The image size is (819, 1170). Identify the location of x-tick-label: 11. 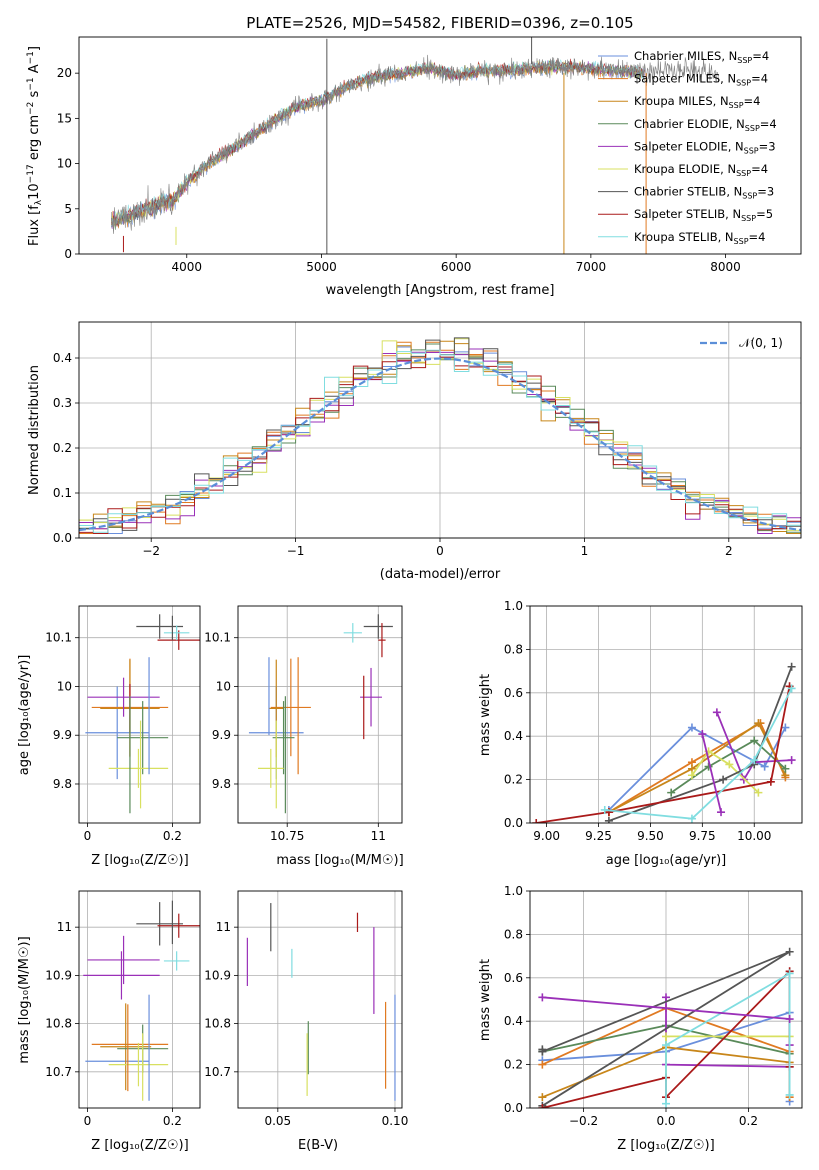
(378, 836).